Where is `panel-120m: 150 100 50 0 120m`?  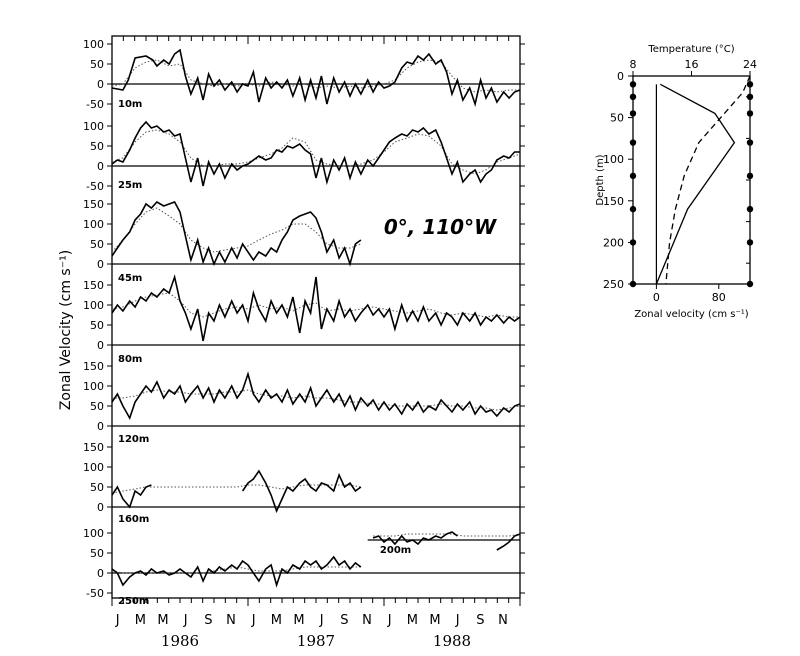
panel-120m: 150 100 50 0 120m is located at coordinates (304, 402).